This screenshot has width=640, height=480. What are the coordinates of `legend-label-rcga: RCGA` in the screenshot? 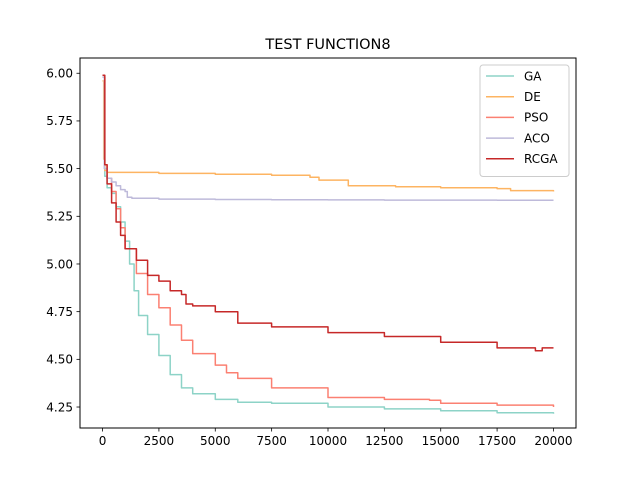 It's located at (541, 159).